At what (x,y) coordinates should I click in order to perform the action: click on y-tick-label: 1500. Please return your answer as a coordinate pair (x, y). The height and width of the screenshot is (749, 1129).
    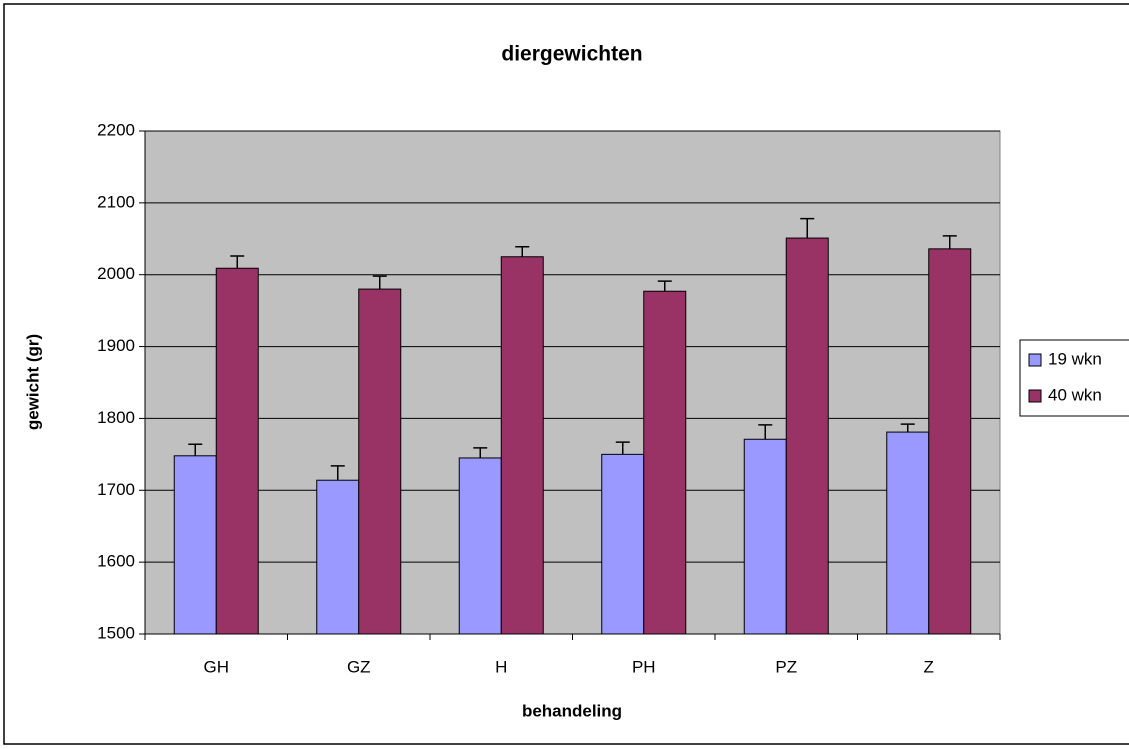
    Looking at the image, I should click on (116, 632).